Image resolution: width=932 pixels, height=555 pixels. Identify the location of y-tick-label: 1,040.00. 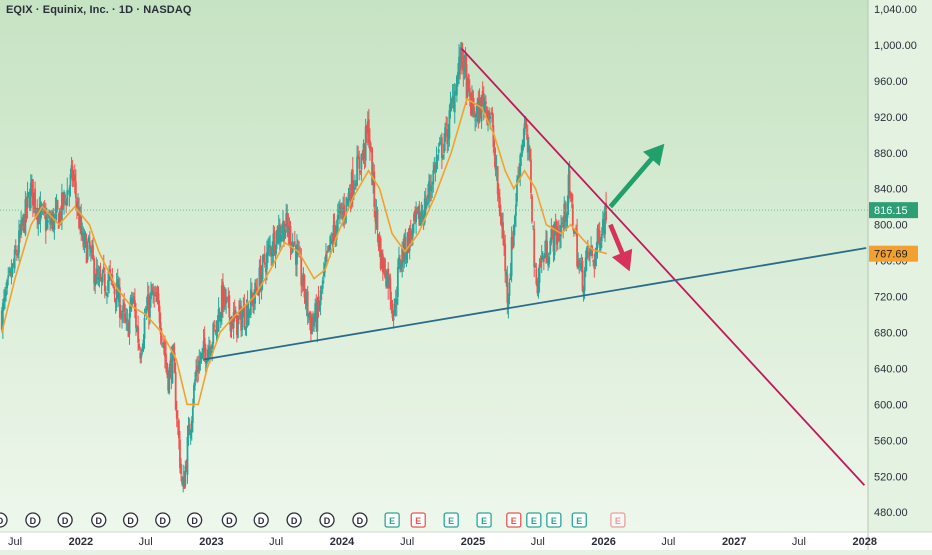
(895, 10).